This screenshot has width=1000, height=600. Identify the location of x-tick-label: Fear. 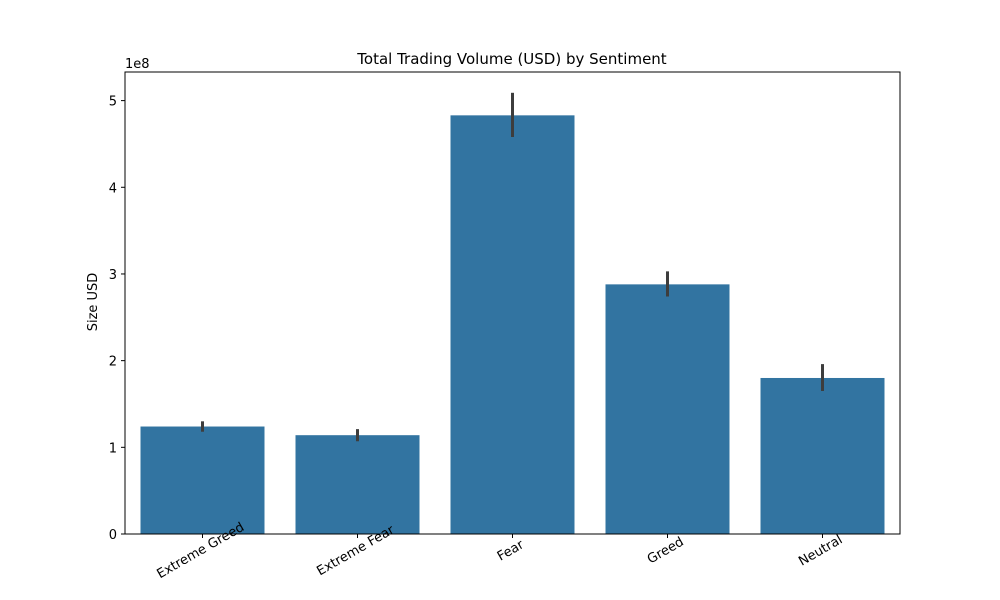
(511, 550).